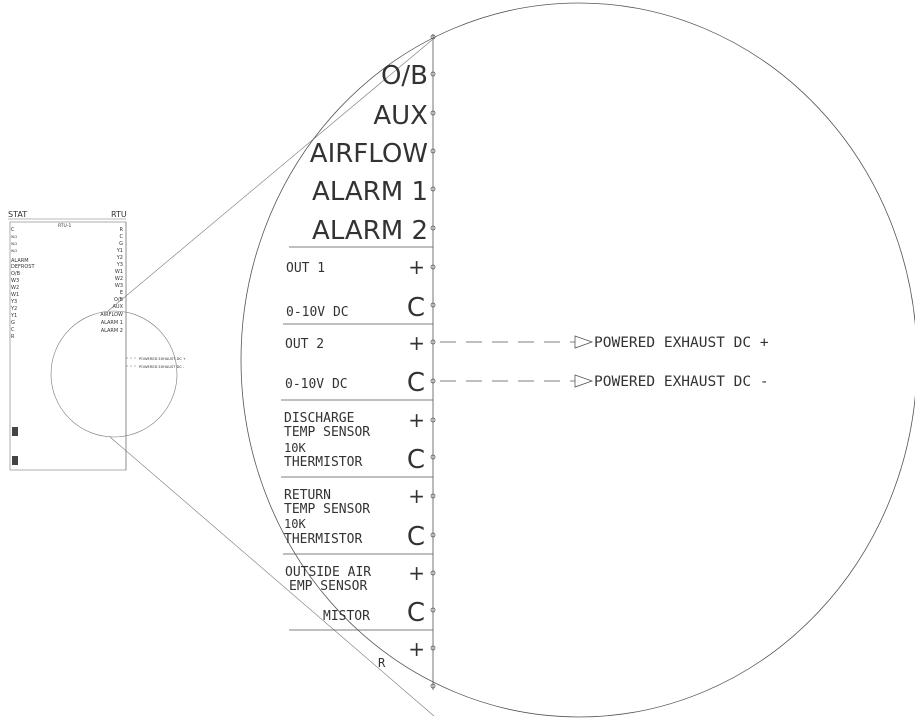 The image size is (915, 719). Describe the element at coordinates (20, 261) in the screenshot. I see `left-terminal: ALARM` at that location.